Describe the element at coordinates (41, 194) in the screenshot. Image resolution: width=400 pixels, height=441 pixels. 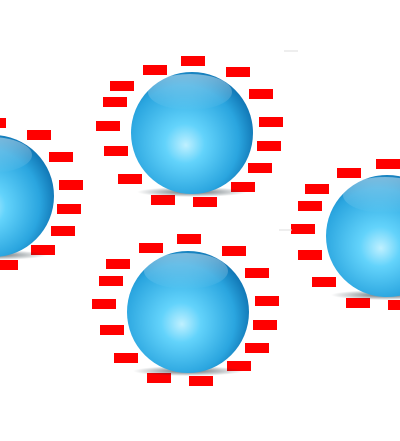
I see `sphere-group-left` at that location.